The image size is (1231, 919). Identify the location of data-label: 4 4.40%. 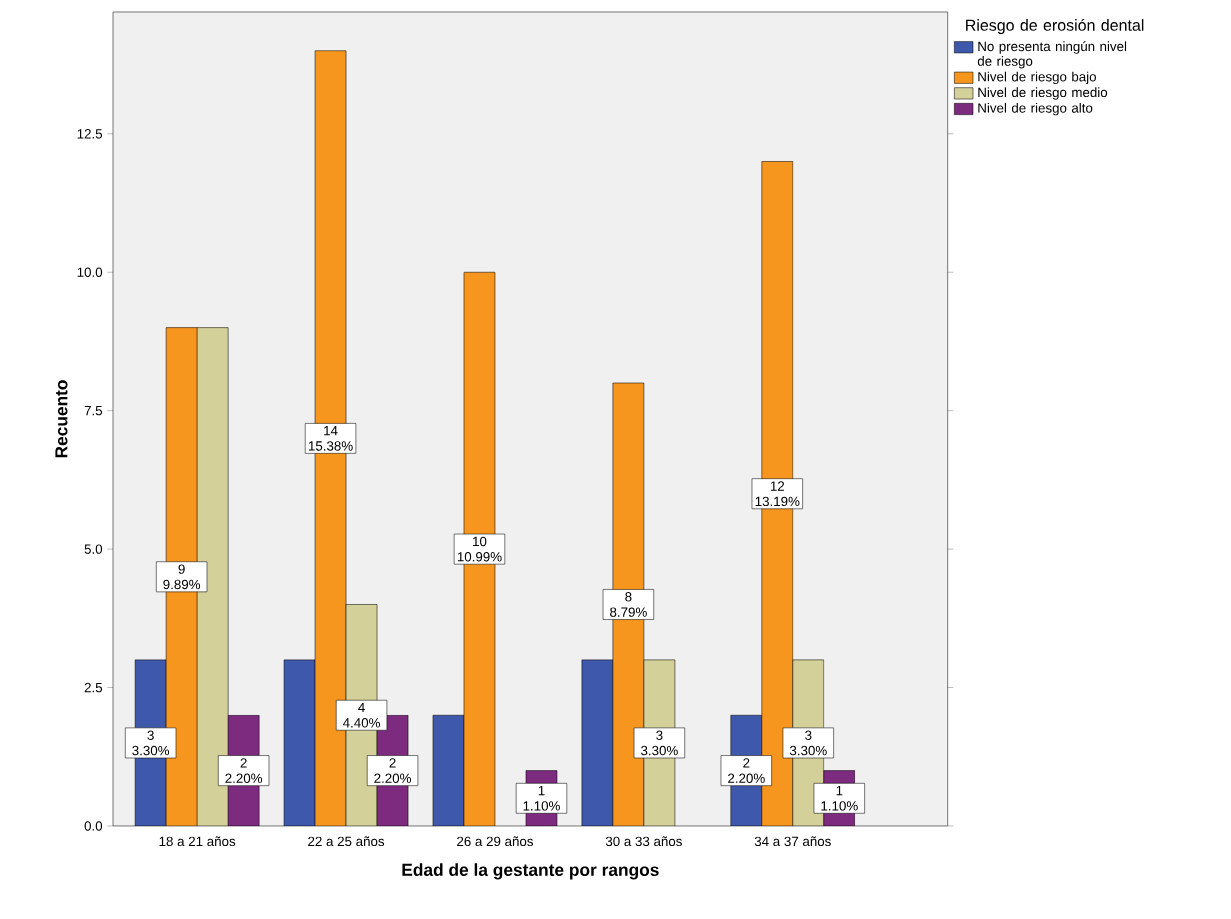
(361, 715).